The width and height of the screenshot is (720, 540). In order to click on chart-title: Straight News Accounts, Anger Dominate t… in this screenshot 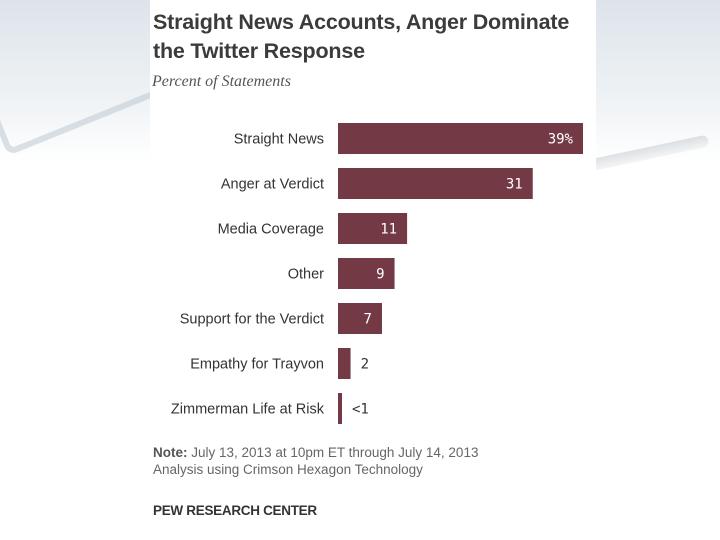, I will do `click(361, 36)`.